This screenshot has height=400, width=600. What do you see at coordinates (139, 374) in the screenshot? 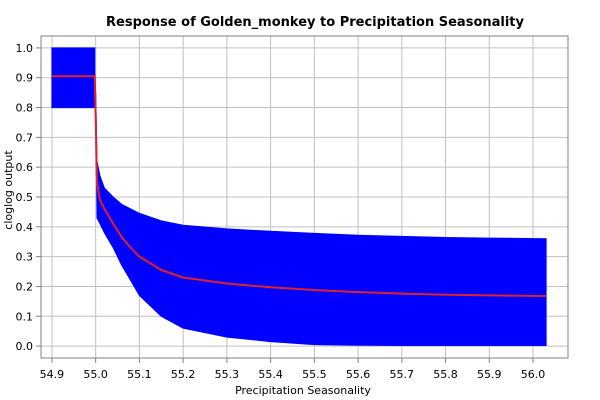
I see `x-tick-label: 55.1` at bounding box center [139, 374].